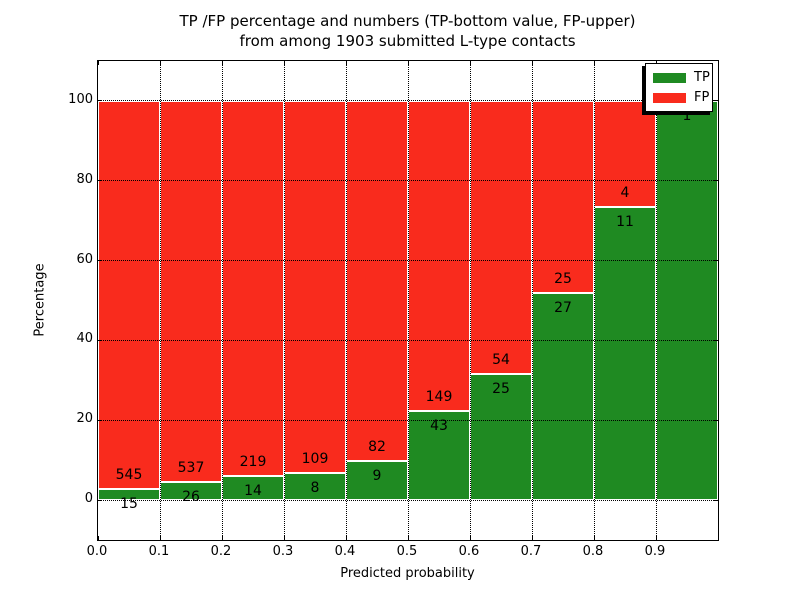 This screenshot has height=600, width=800. What do you see at coordinates (407, 573) in the screenshot?
I see `x-axis-label: Predicted probability` at bounding box center [407, 573].